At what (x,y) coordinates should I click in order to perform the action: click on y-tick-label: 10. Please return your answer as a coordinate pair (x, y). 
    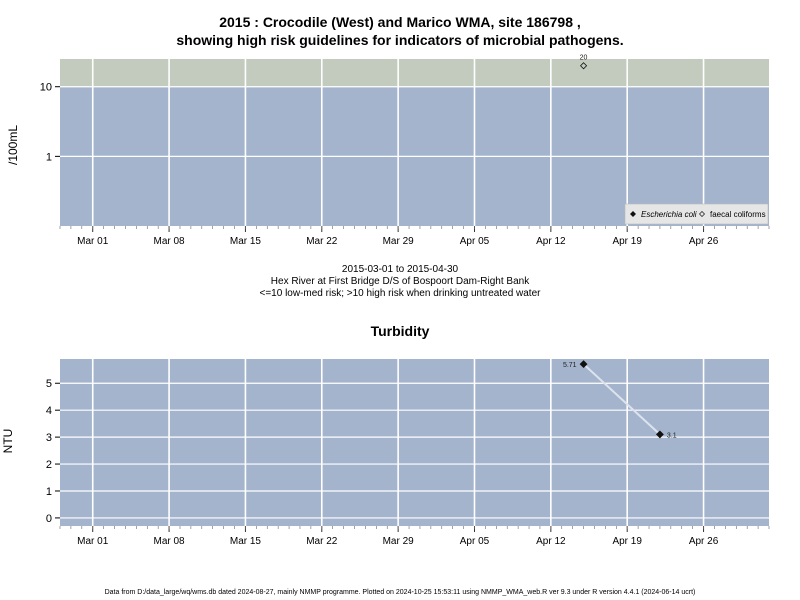
    Looking at the image, I should click on (46, 88).